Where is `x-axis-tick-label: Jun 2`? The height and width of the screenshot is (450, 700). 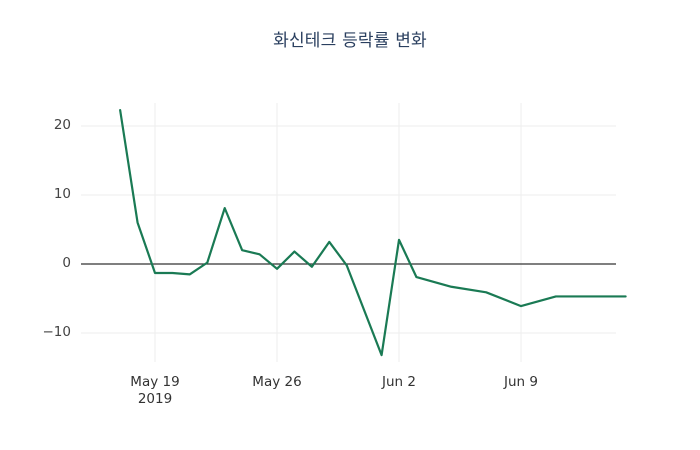
x-axis-tick-label: Jun 2 is located at coordinates (399, 382).